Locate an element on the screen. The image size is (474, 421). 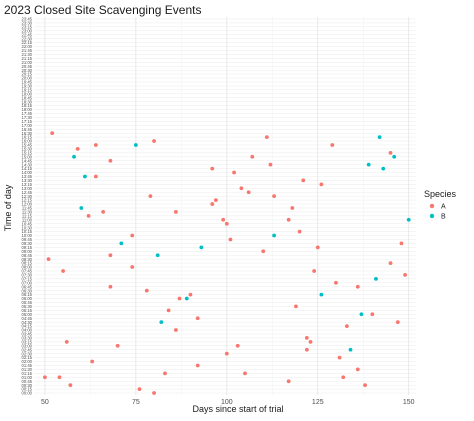
y-tick-label: 15:30 is located at coordinates (27, 149).